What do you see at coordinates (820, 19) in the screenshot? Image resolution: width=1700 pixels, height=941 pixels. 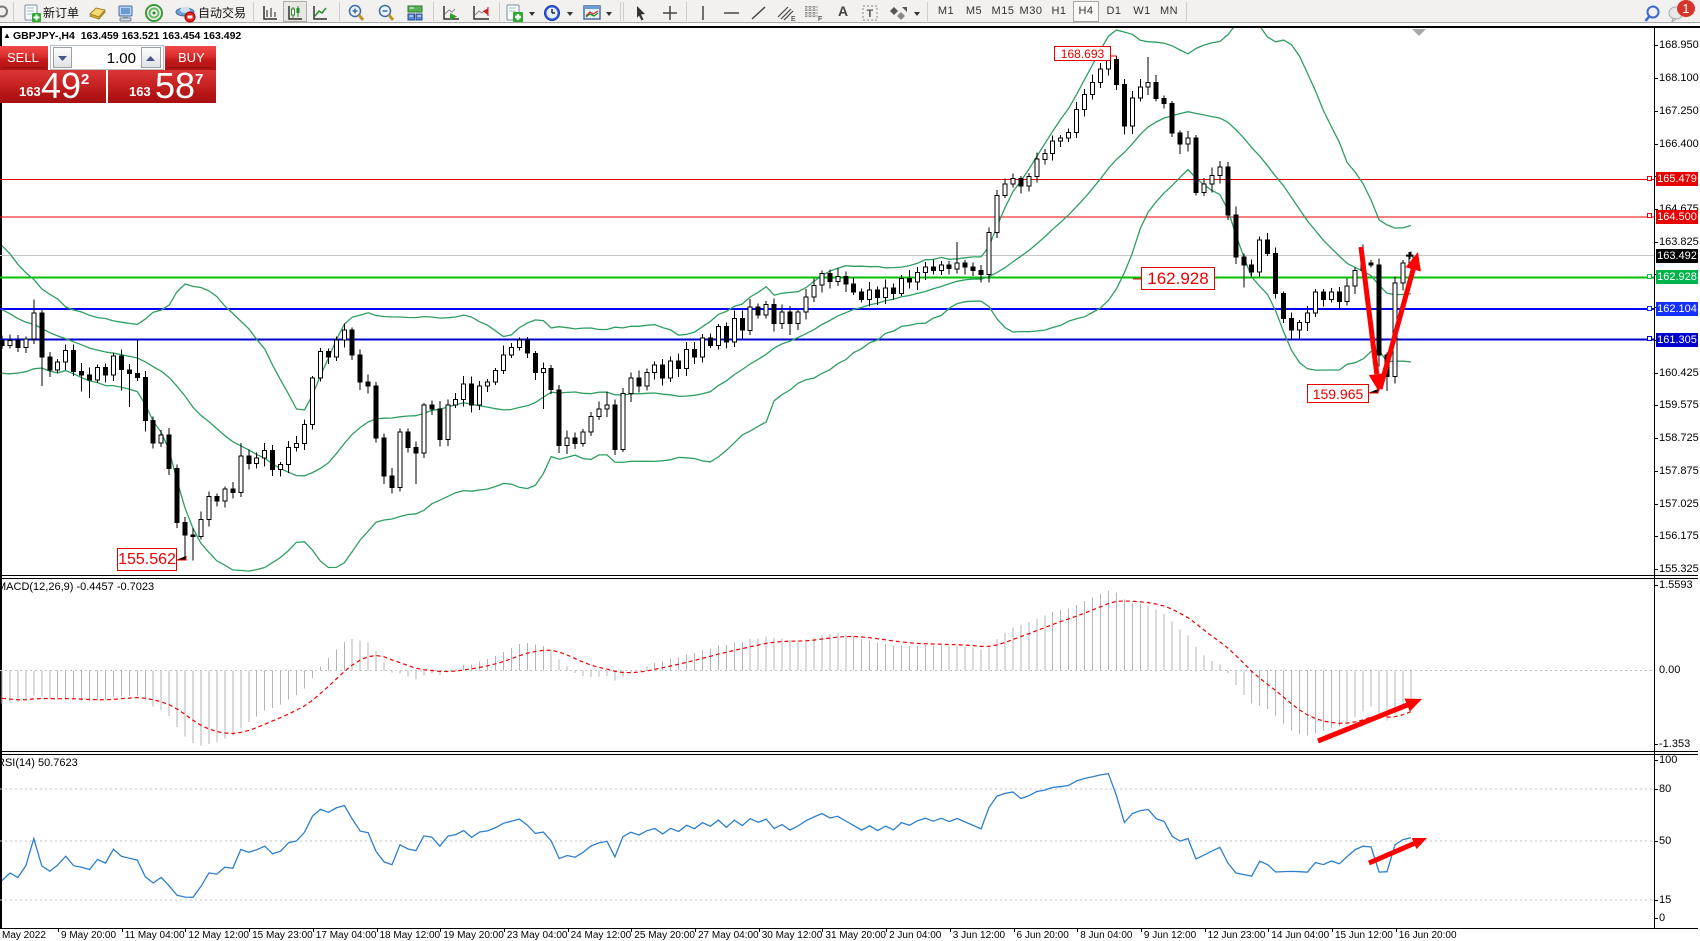 I see `svg-text: F` at bounding box center [820, 19].